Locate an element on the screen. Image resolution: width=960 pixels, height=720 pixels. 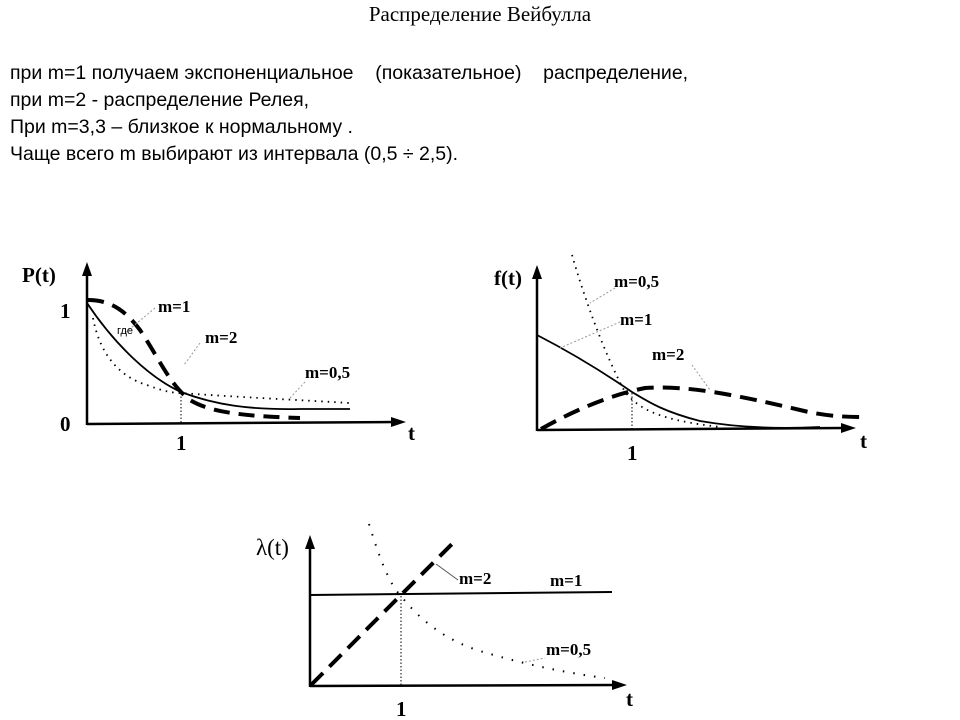
y-axis-label: P(t) is located at coordinates (39, 275).